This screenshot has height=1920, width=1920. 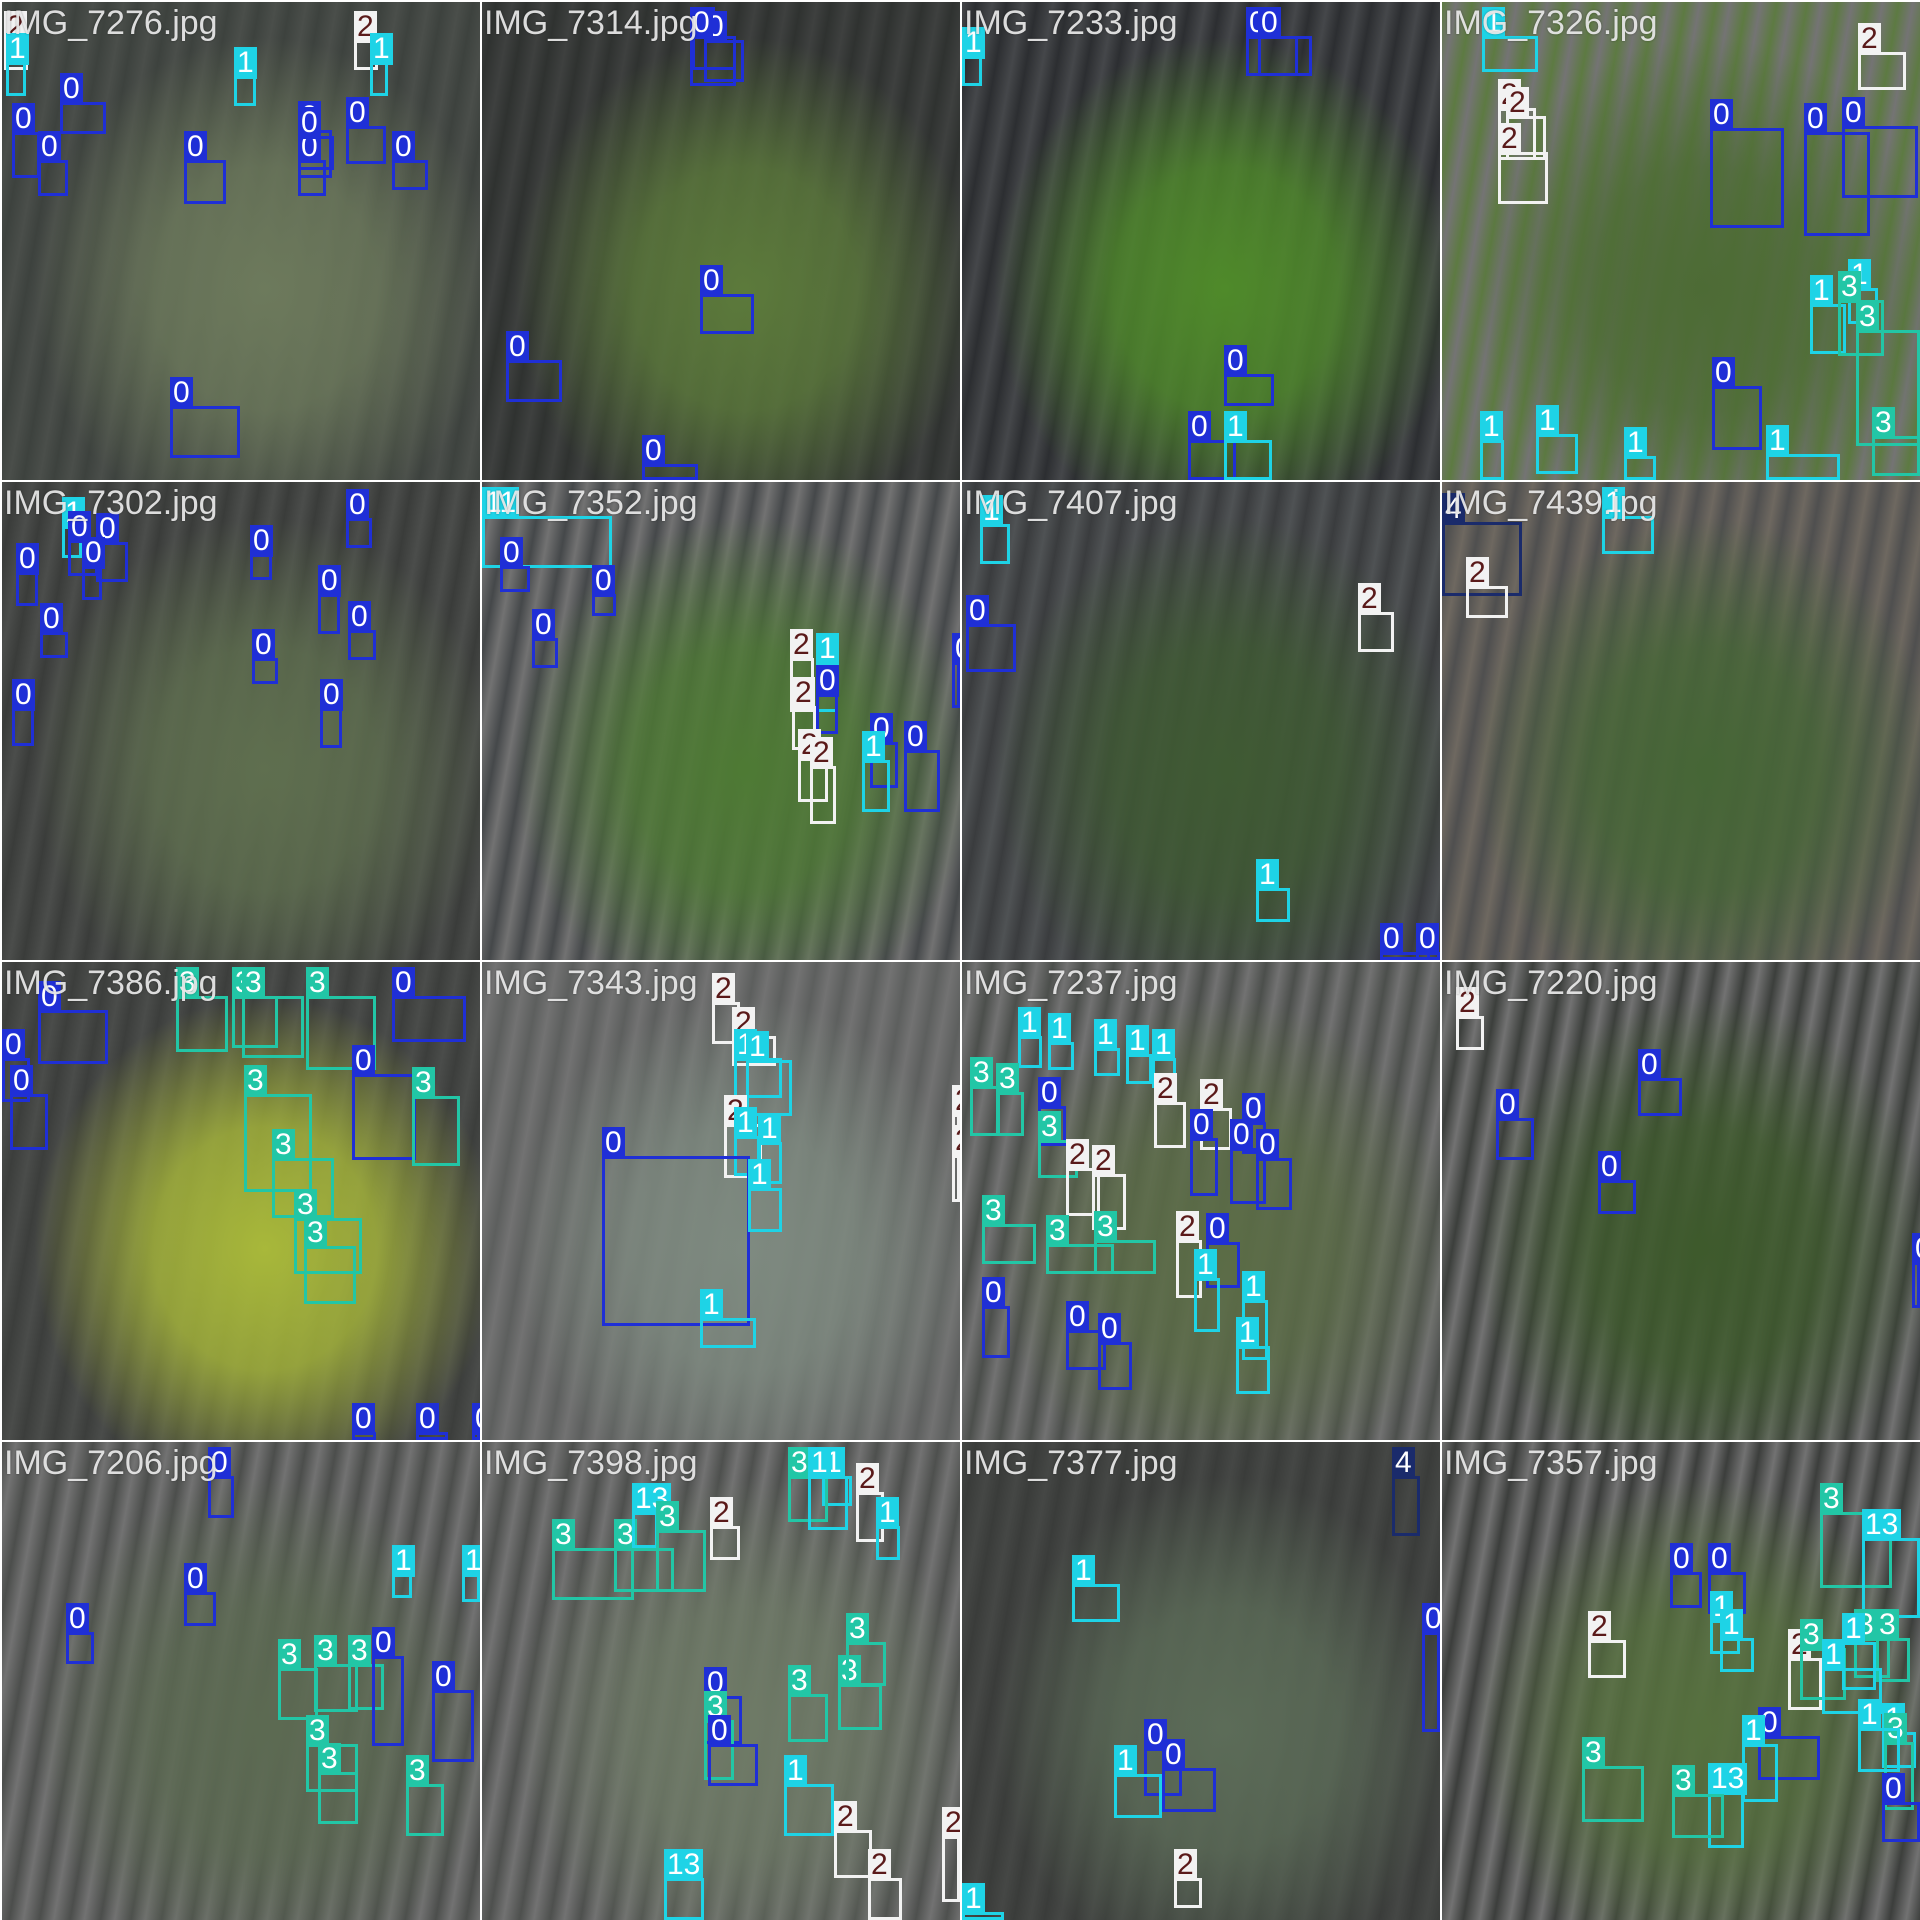 I want to click on tile-filename-label: IMG_7237.jpg, so click(x=1071, y=983).